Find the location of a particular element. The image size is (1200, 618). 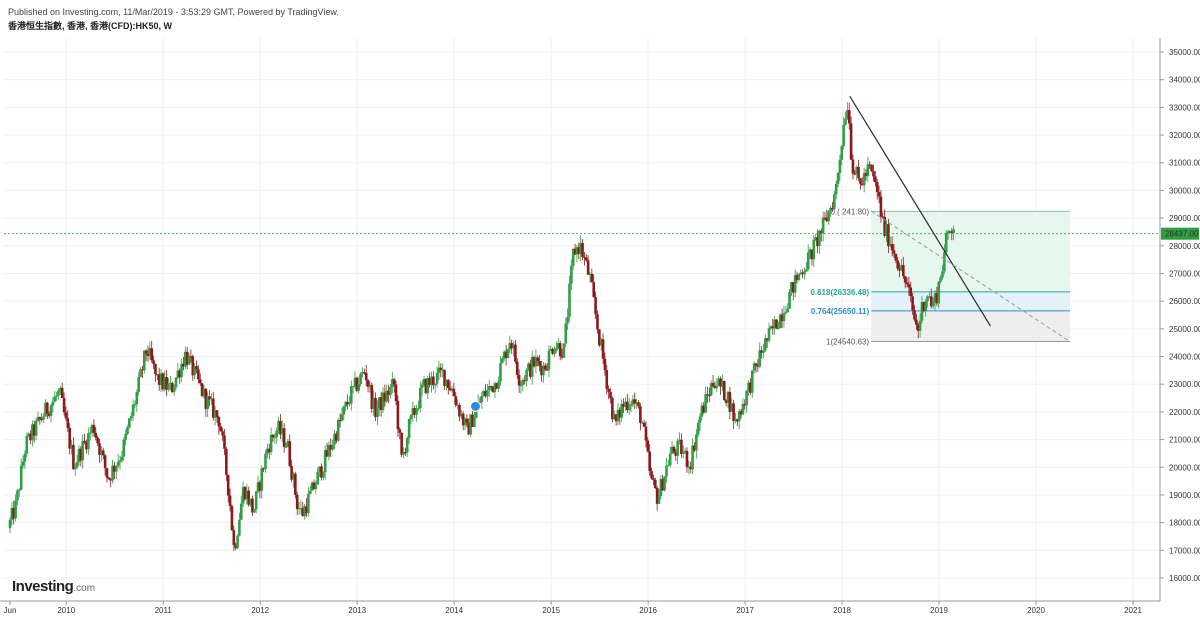

x-tick-label: Jun is located at coordinates (10, 610).